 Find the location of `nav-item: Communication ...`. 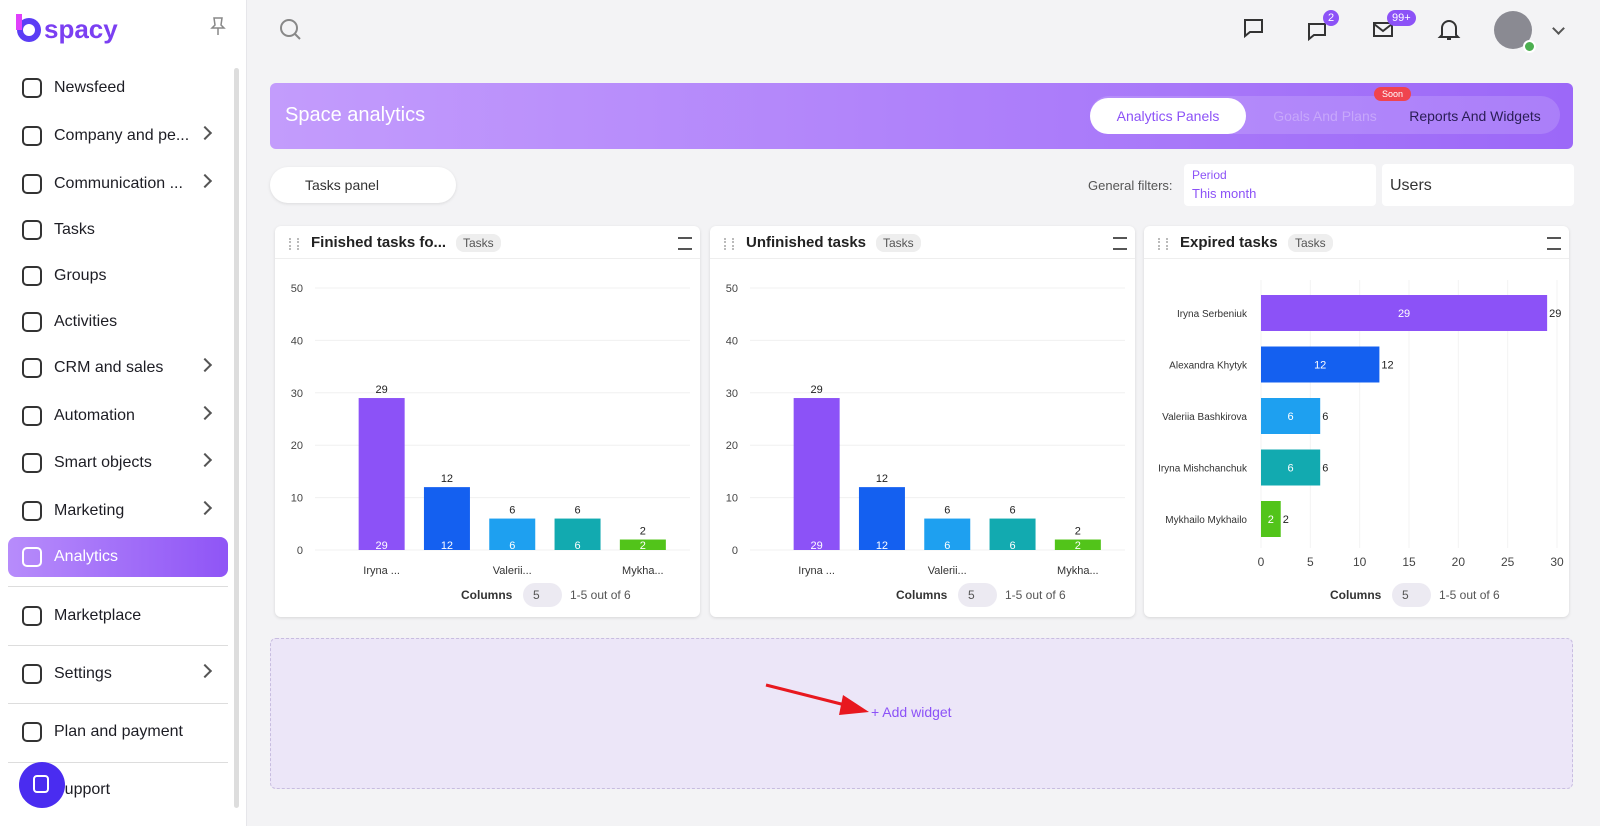

nav-item: Communication ... is located at coordinates (118, 184).